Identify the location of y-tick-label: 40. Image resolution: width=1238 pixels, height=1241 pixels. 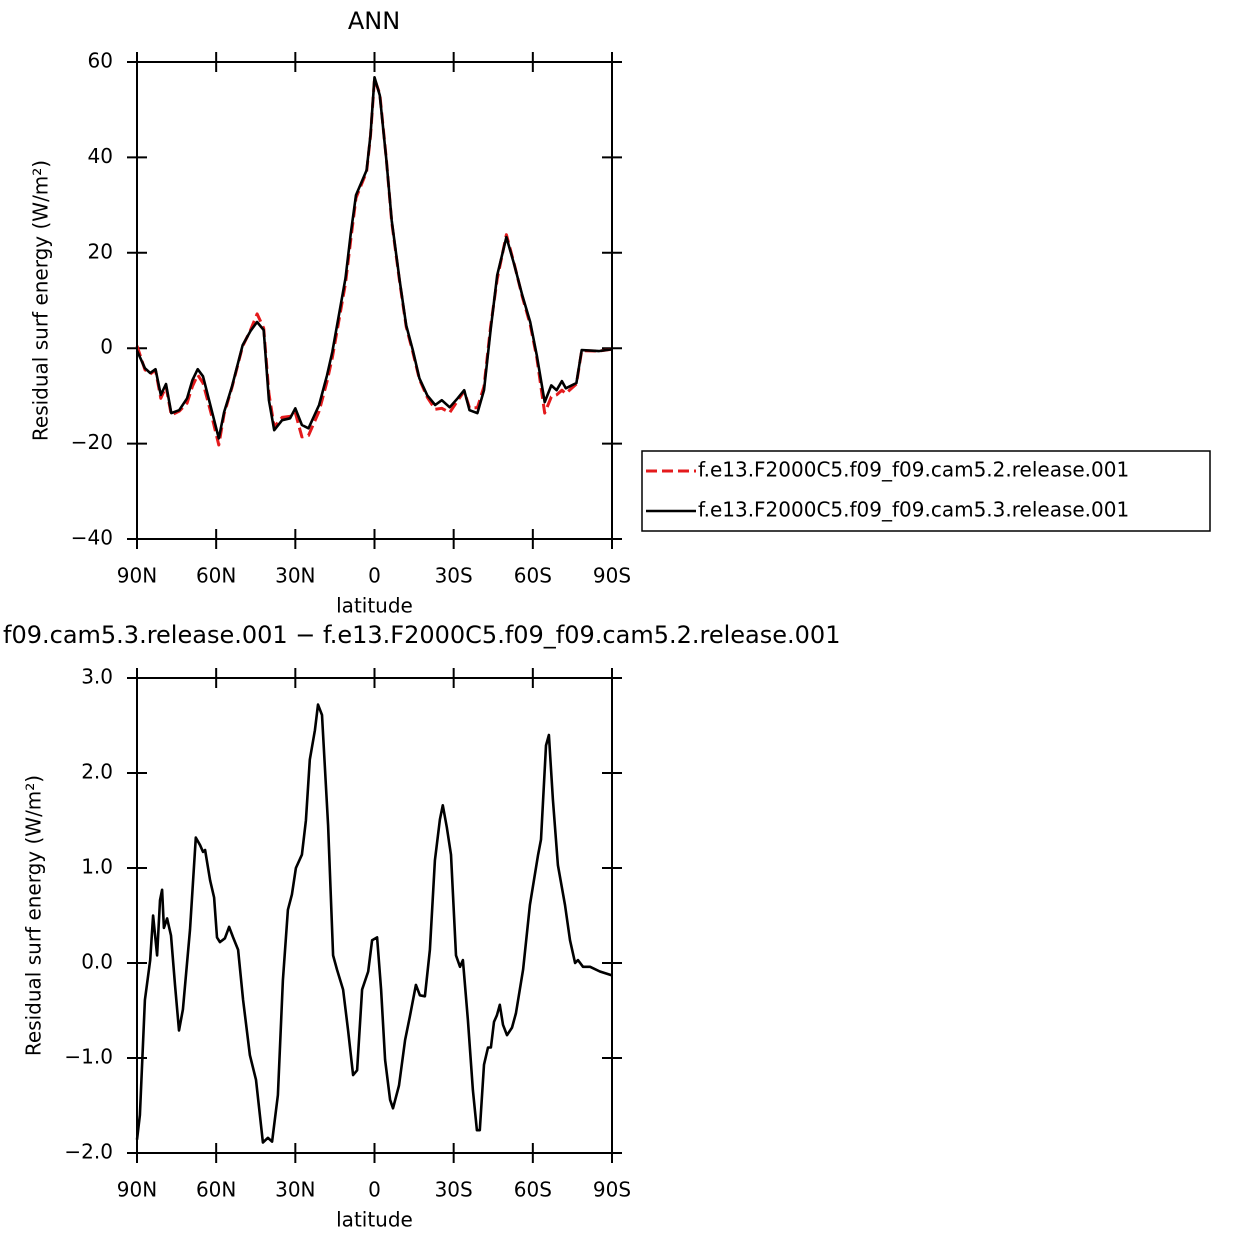
(100, 156).